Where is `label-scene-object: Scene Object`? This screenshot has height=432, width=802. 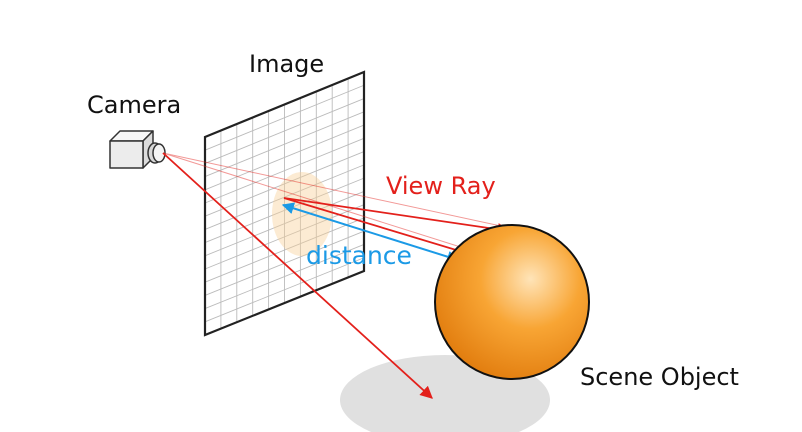
label-scene-object: Scene Object is located at coordinates (659, 377).